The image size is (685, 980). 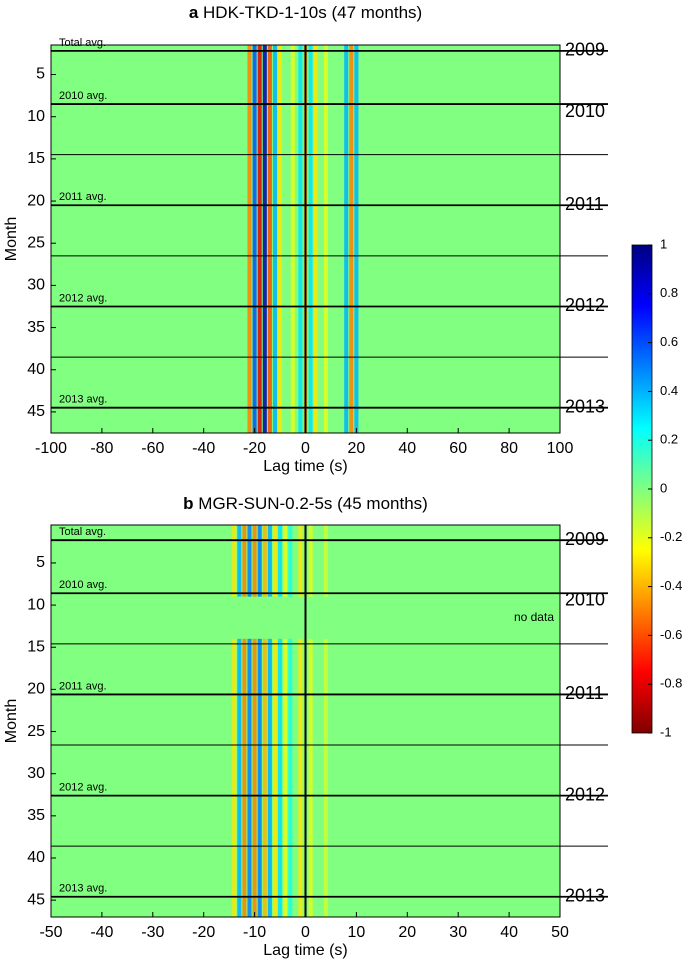 I want to click on panel-title: b MGR-SUN-0.2-5s (45 months), so click(x=305, y=503).